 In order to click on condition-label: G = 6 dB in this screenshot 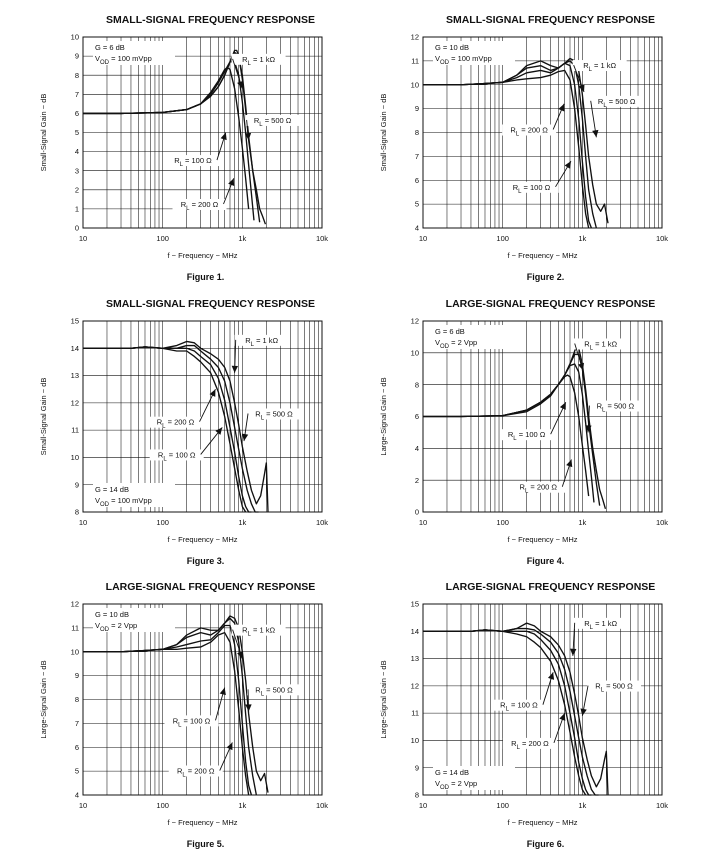, I will do `click(450, 331)`.